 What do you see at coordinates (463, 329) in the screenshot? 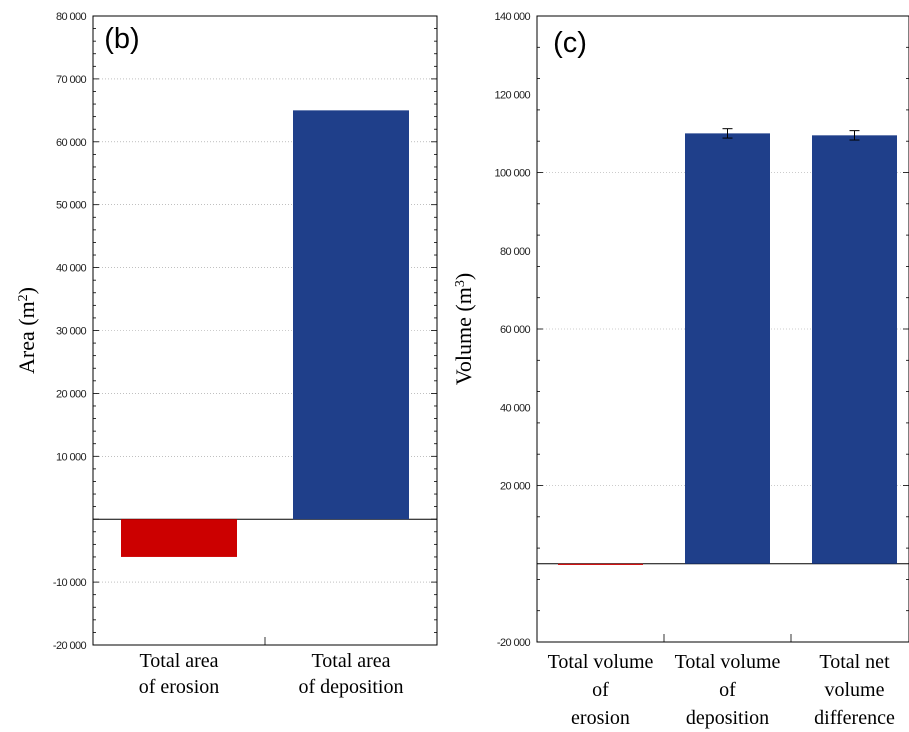
I see `y-axis-title: Volume (m3)` at bounding box center [463, 329].